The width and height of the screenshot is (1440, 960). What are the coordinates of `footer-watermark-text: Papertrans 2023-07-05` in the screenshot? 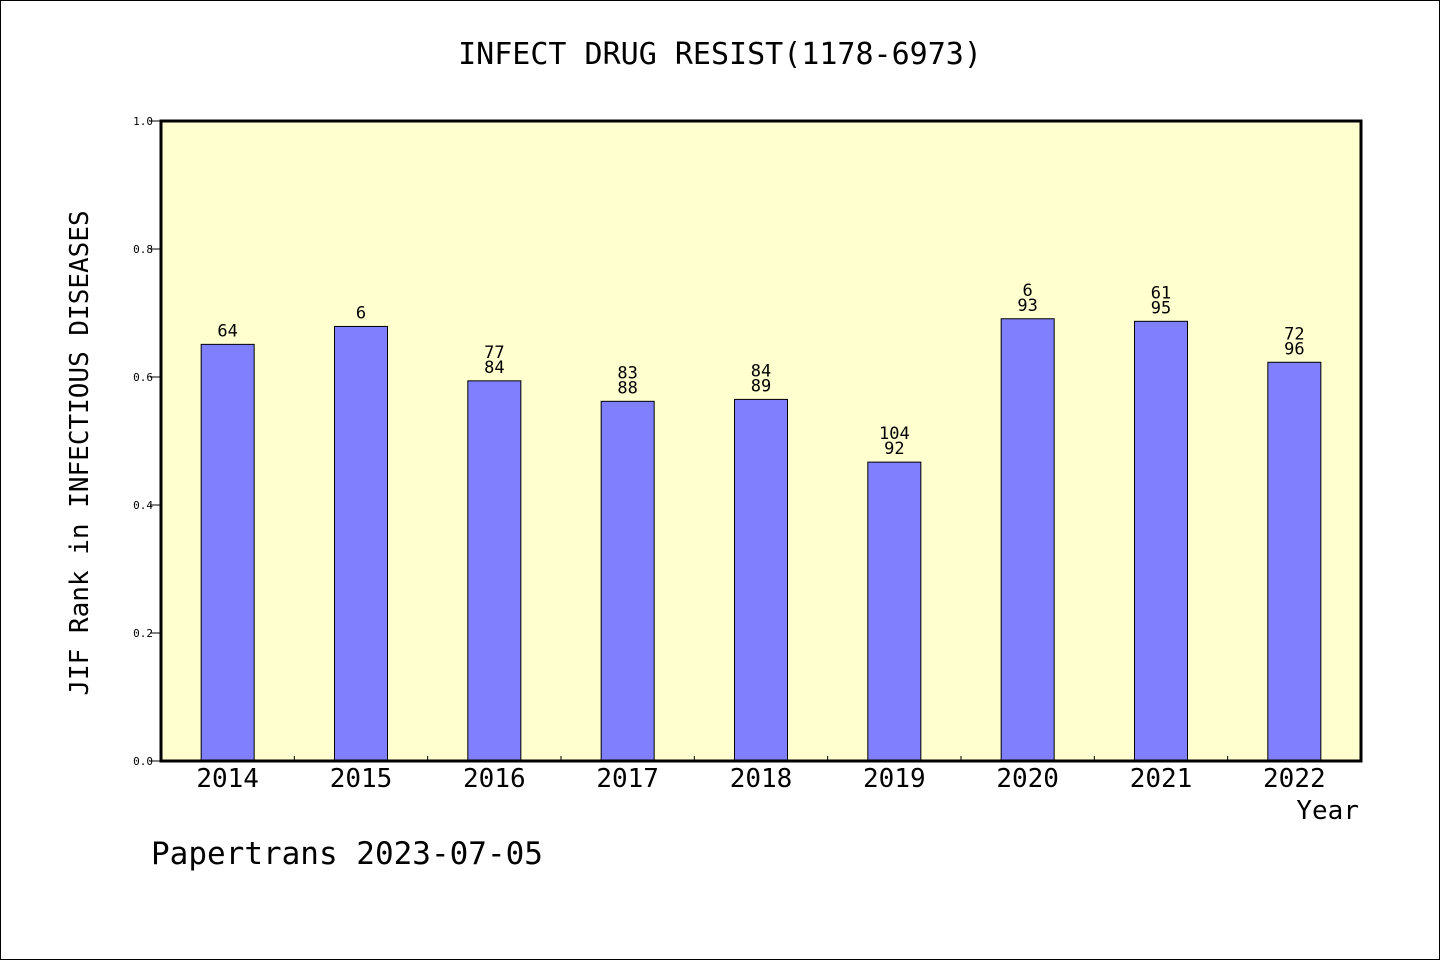 It's located at (347, 854).